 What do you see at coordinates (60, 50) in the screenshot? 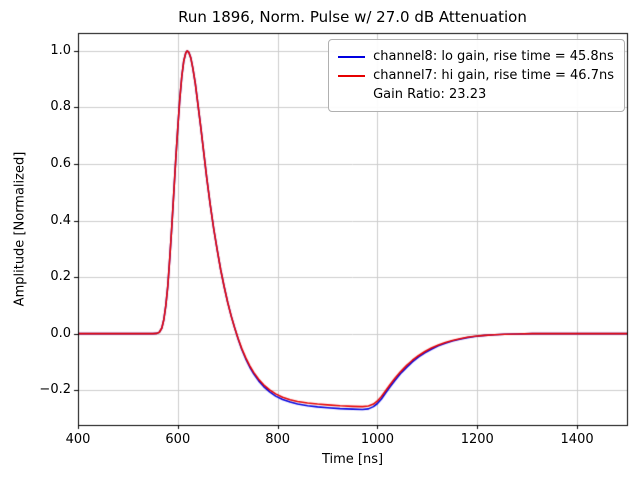
I see `y-tick-label: 1.0` at bounding box center [60, 50].